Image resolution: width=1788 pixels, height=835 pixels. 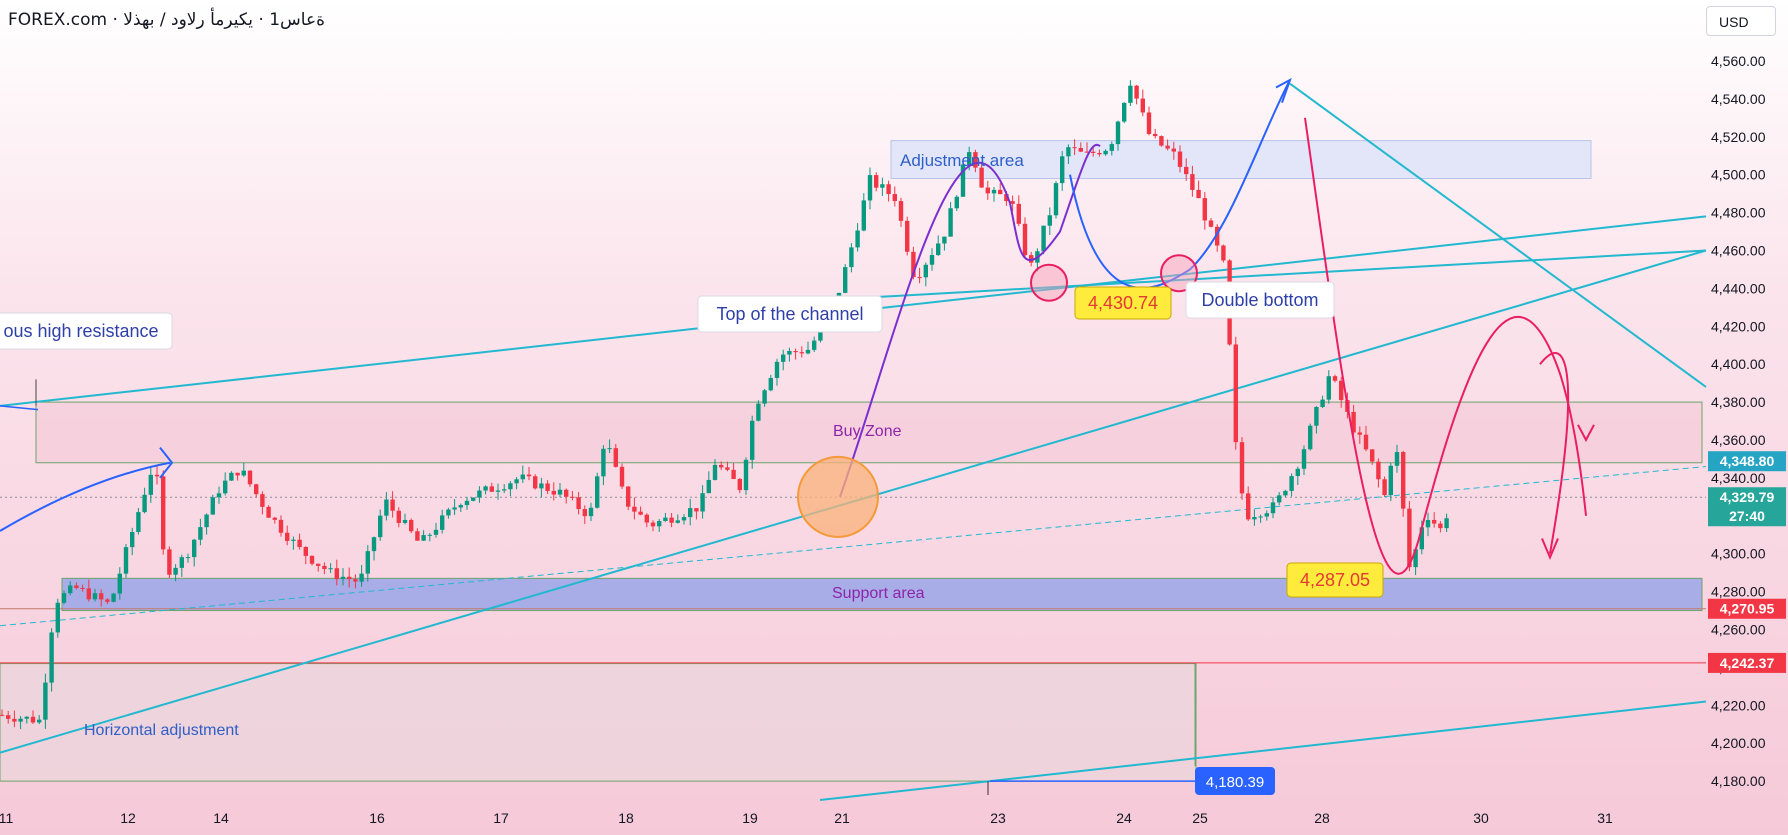 I want to click on y-tick-label: 4,500.00, so click(x=1738, y=175).